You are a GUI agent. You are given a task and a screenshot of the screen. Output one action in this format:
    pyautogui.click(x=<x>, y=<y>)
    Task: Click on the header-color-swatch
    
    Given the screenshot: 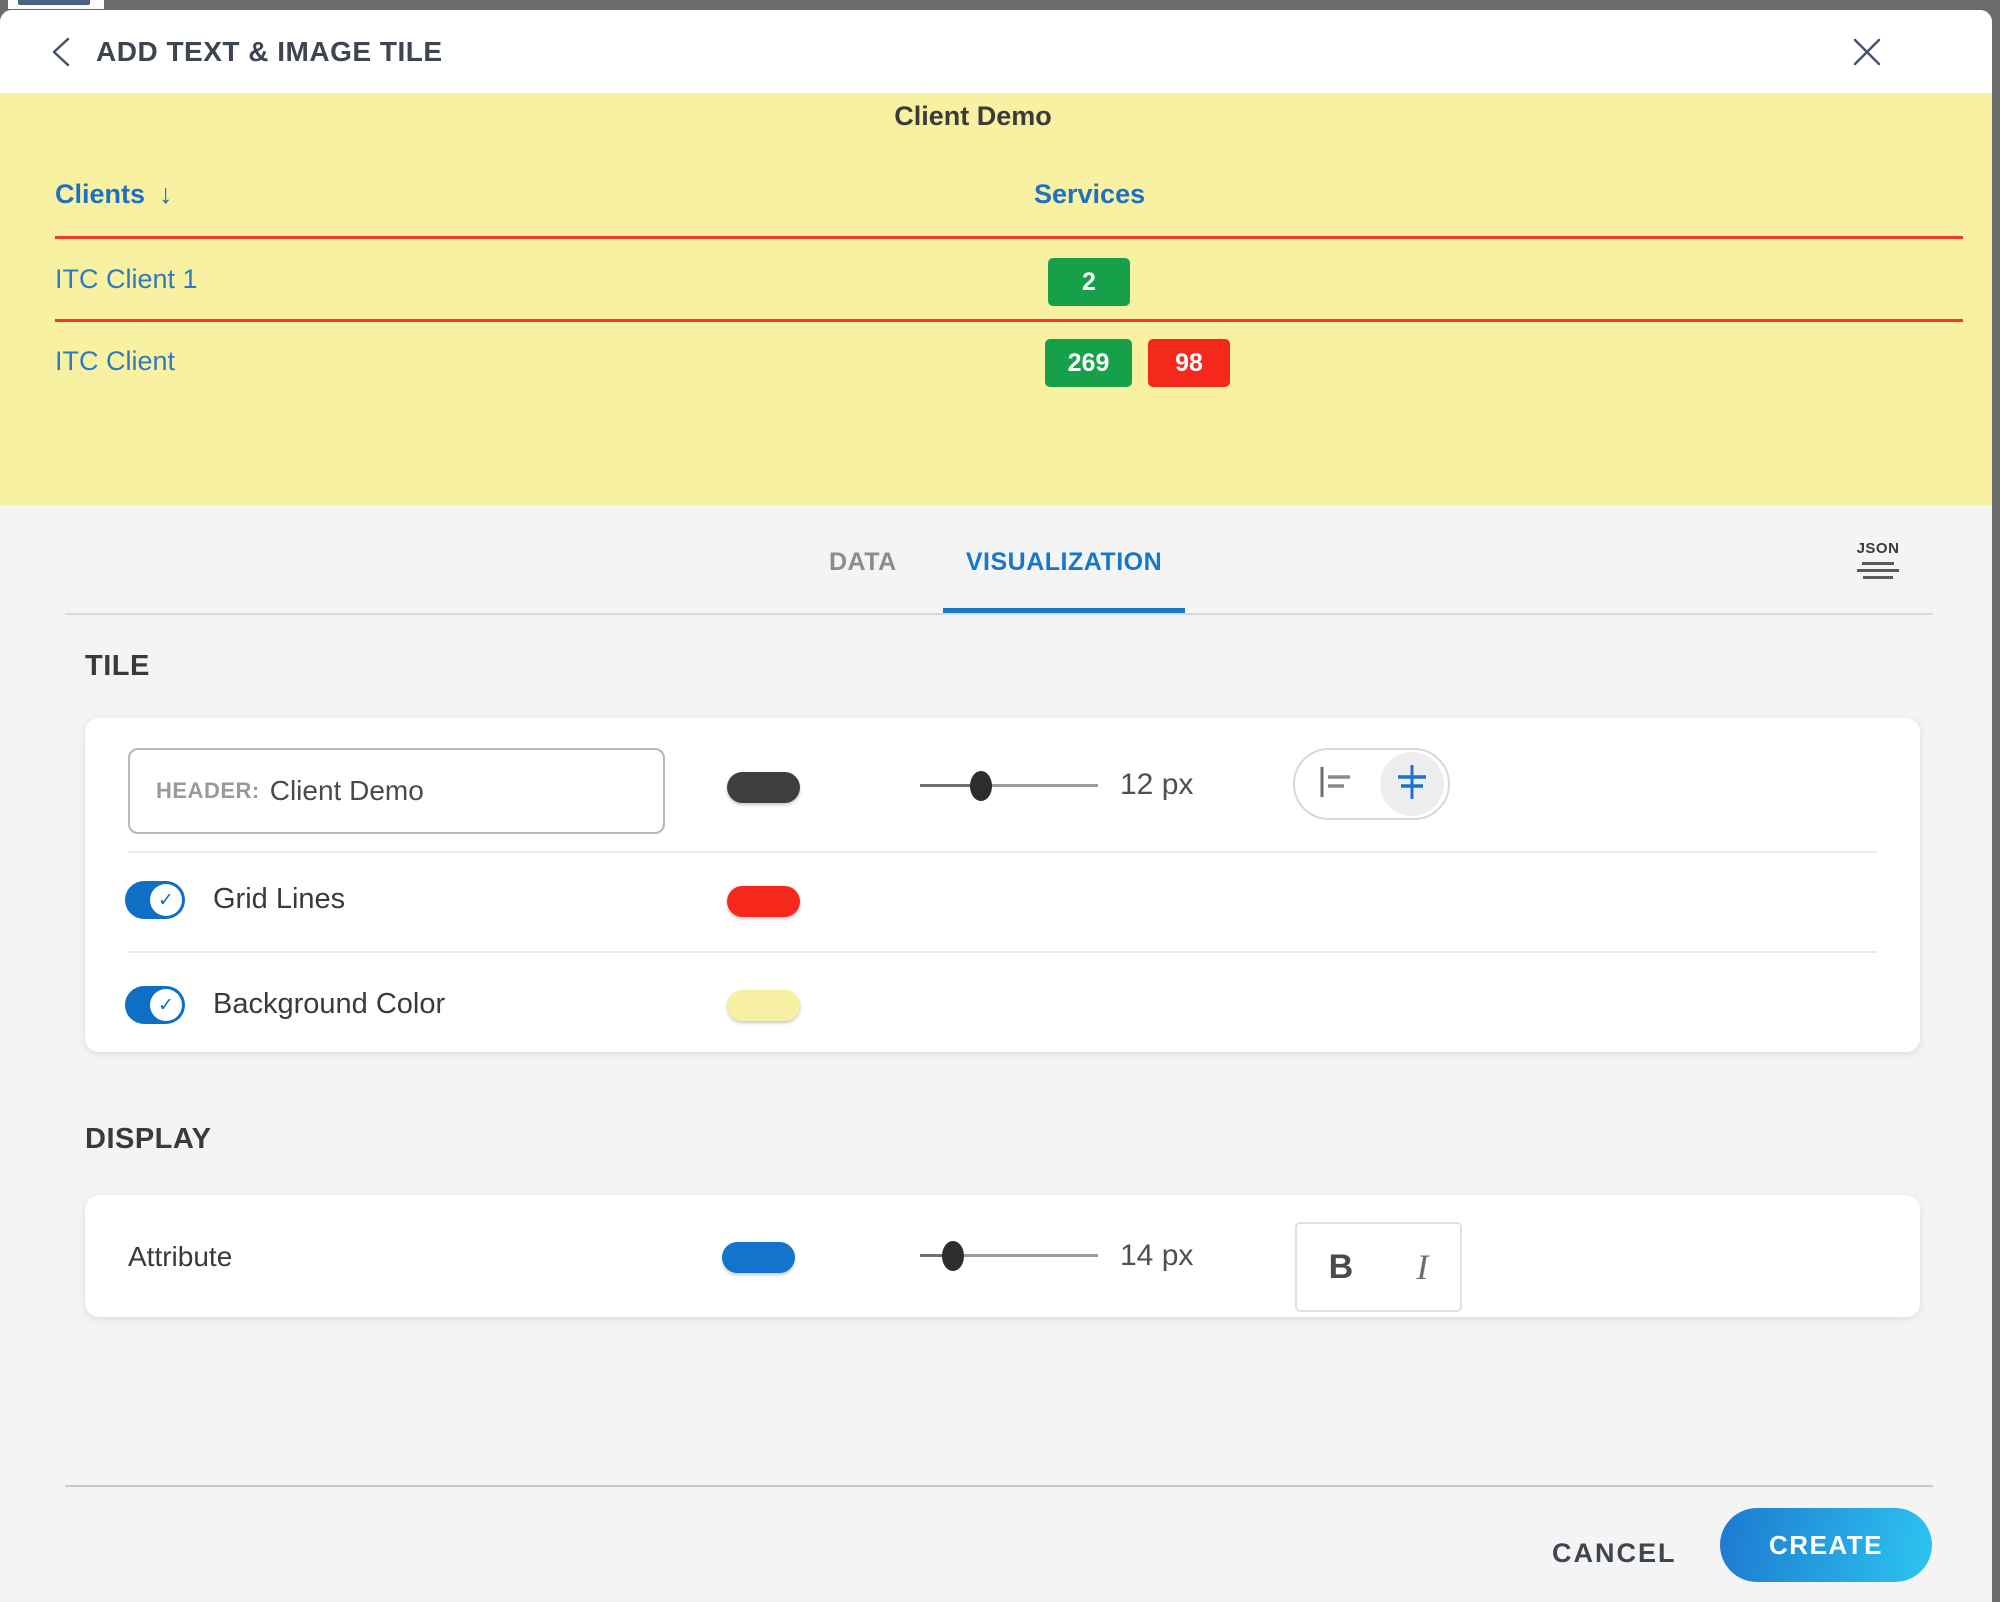 What is the action you would take?
    pyautogui.click(x=763, y=787)
    